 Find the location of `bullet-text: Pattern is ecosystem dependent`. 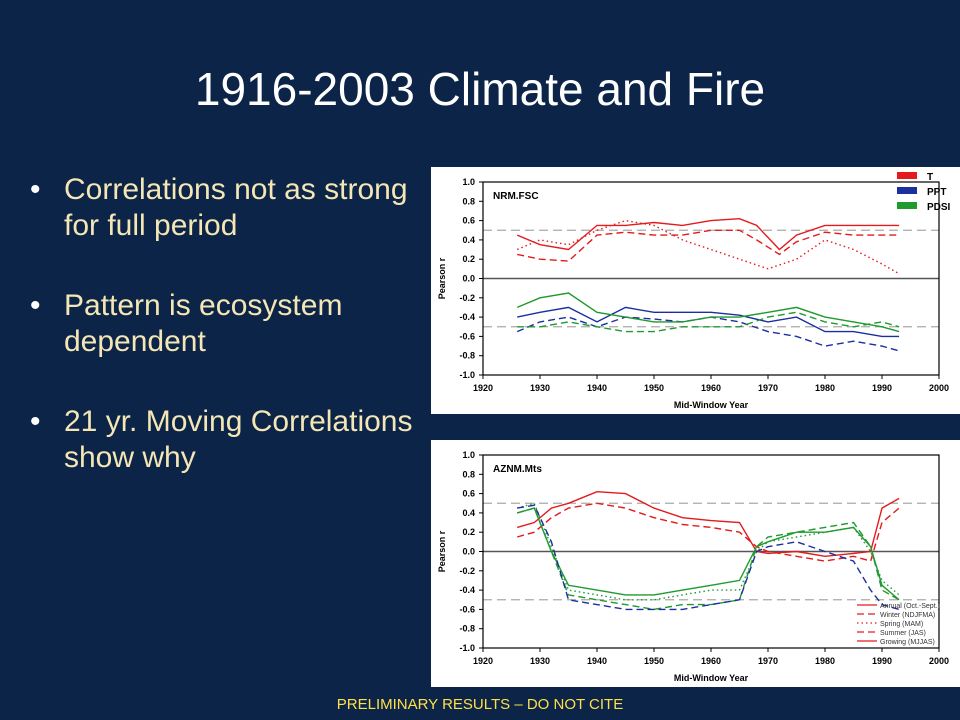

bullet-text: Pattern is ecosystem dependent is located at coordinates (203, 323).